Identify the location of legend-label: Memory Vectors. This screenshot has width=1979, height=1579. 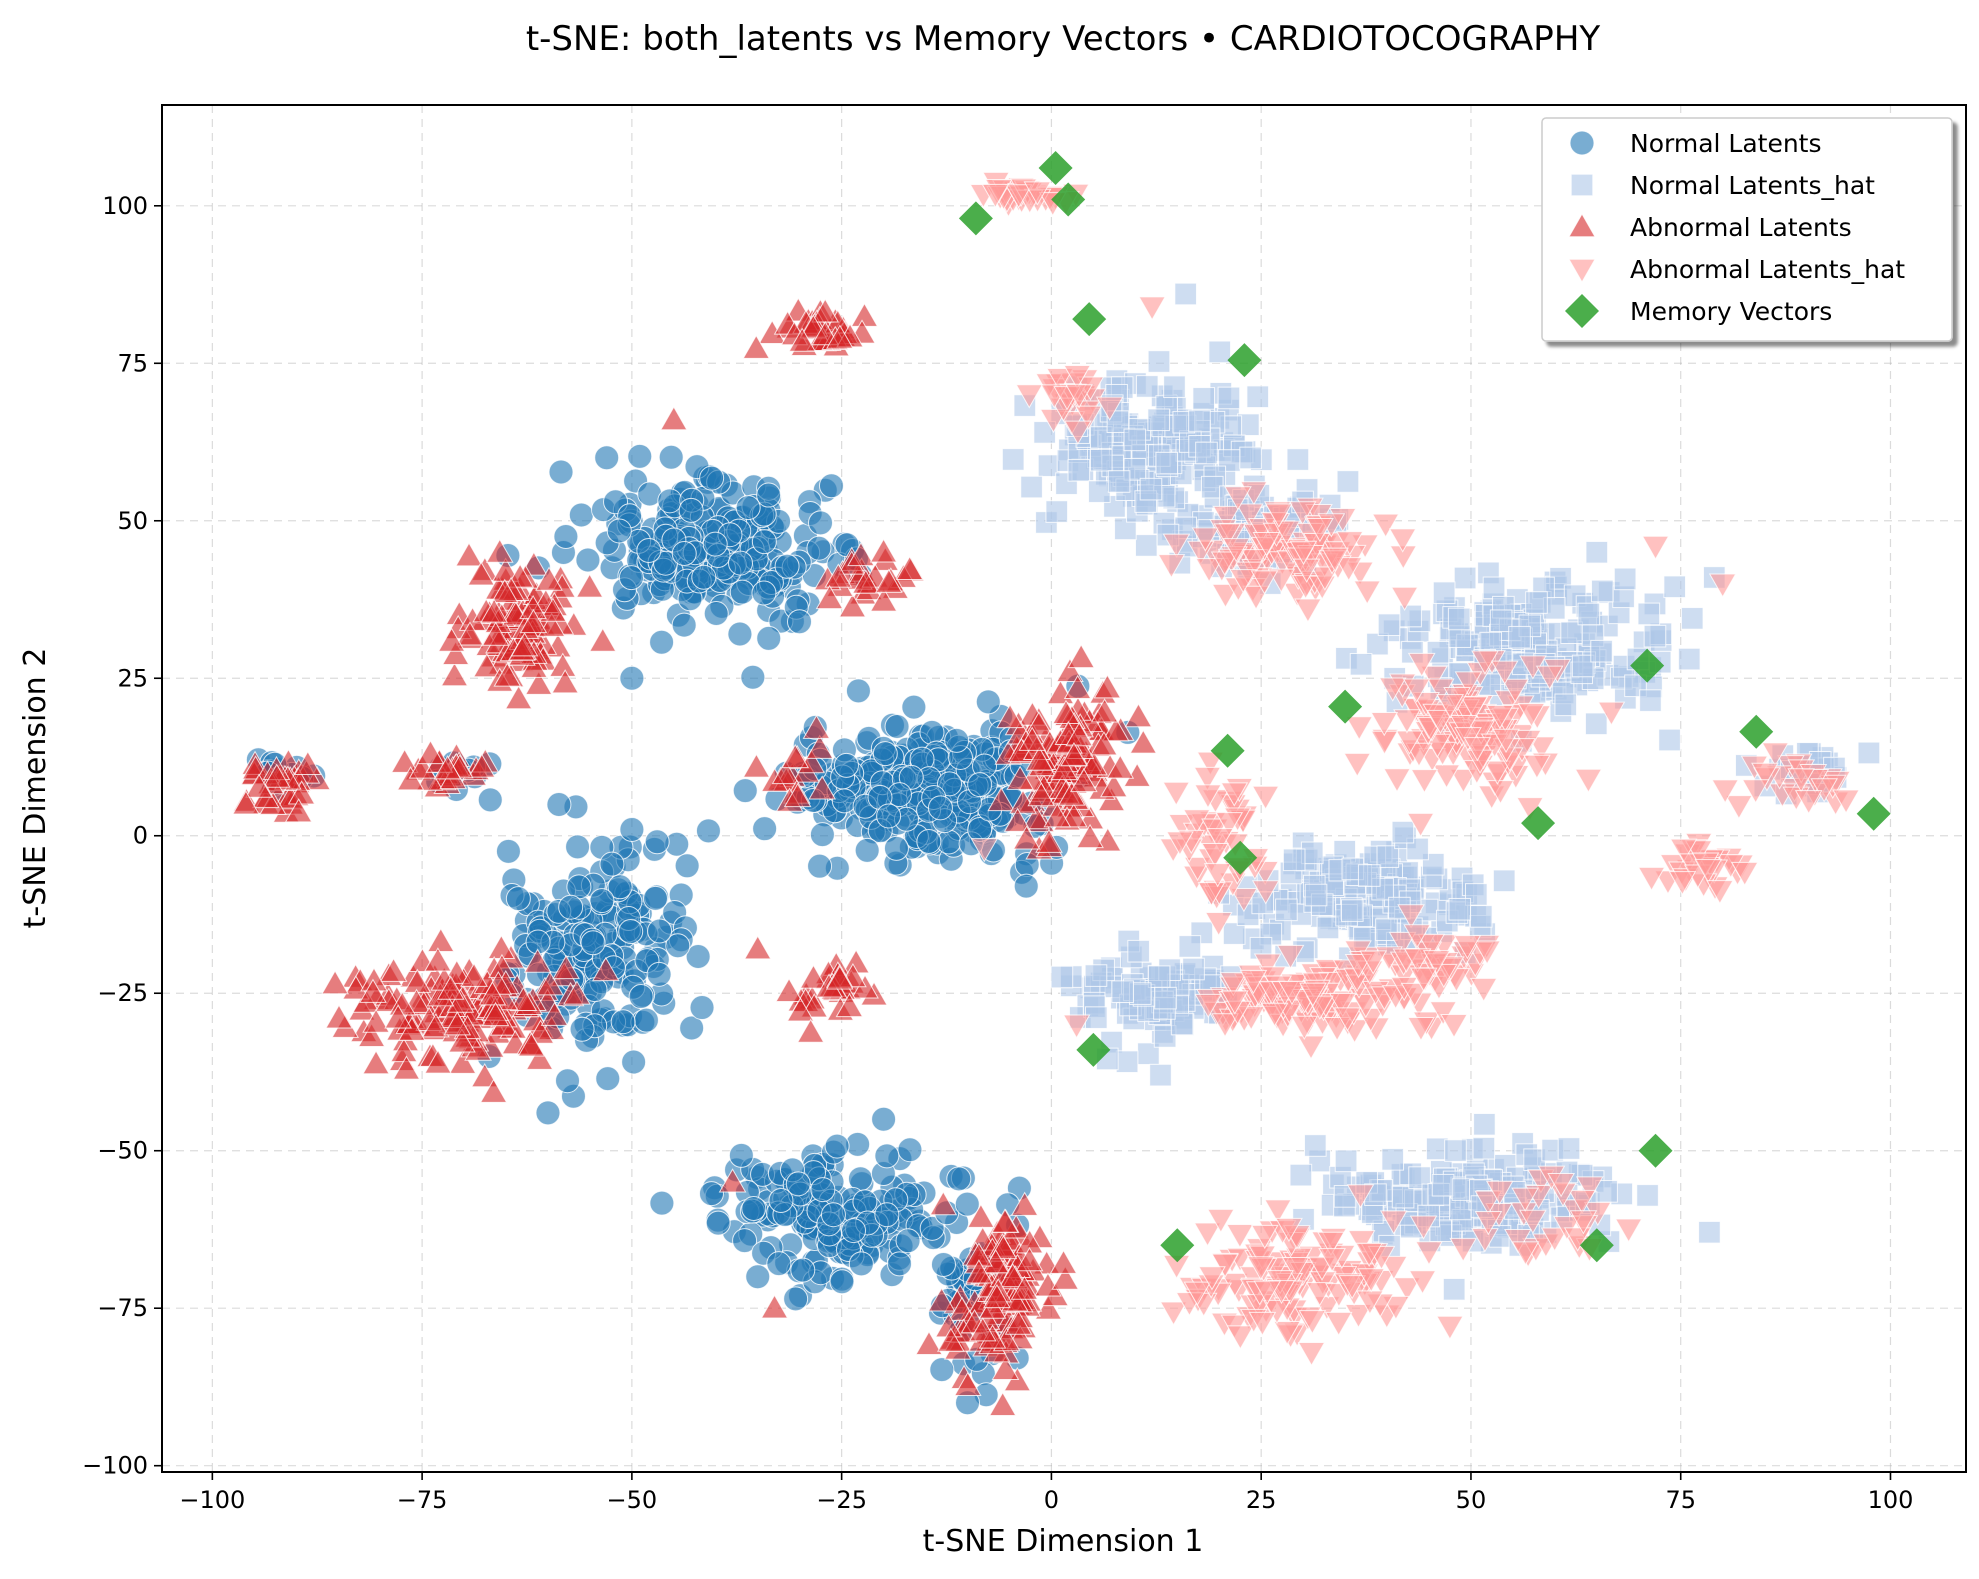
(1731, 311).